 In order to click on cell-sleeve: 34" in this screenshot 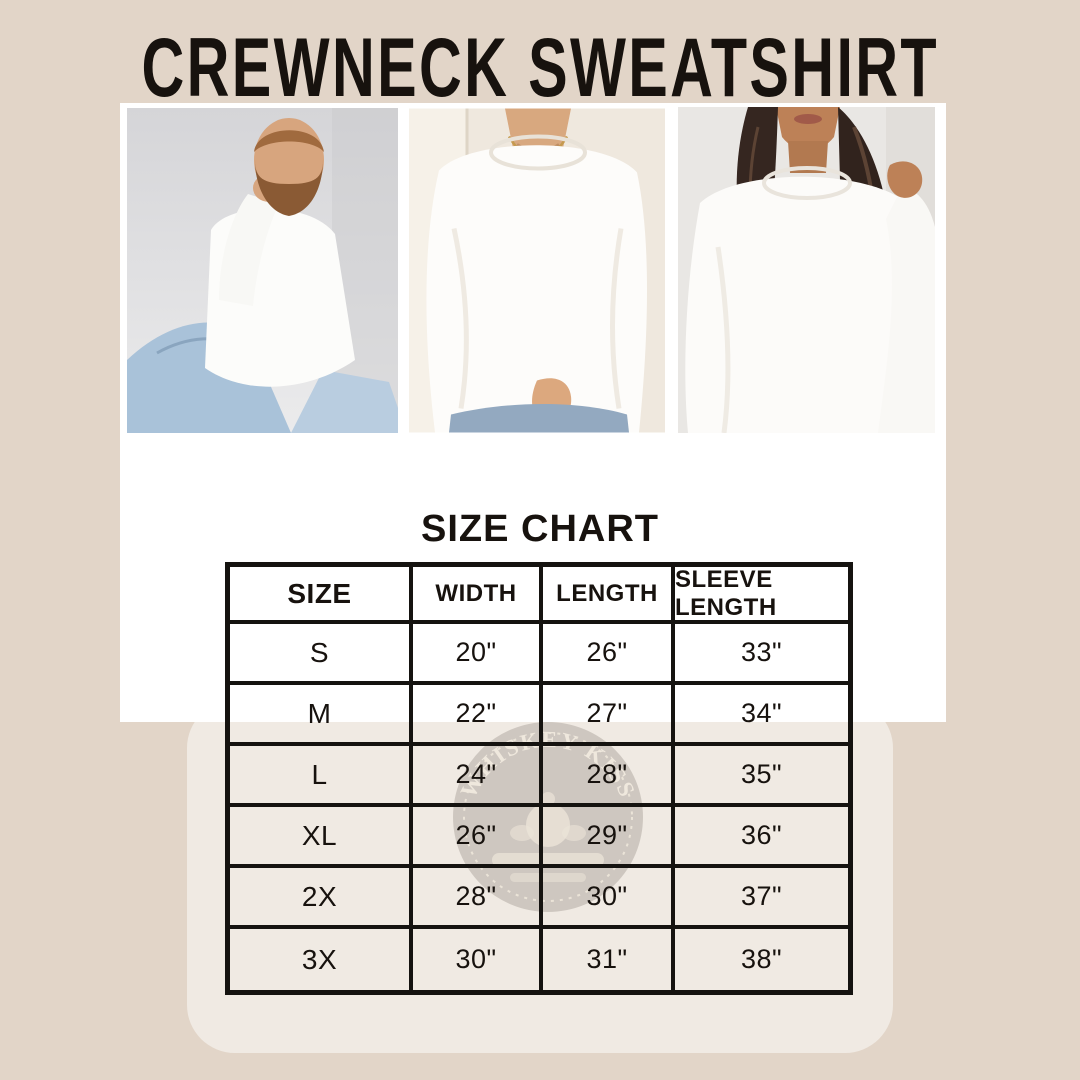, I will do `click(761, 713)`.